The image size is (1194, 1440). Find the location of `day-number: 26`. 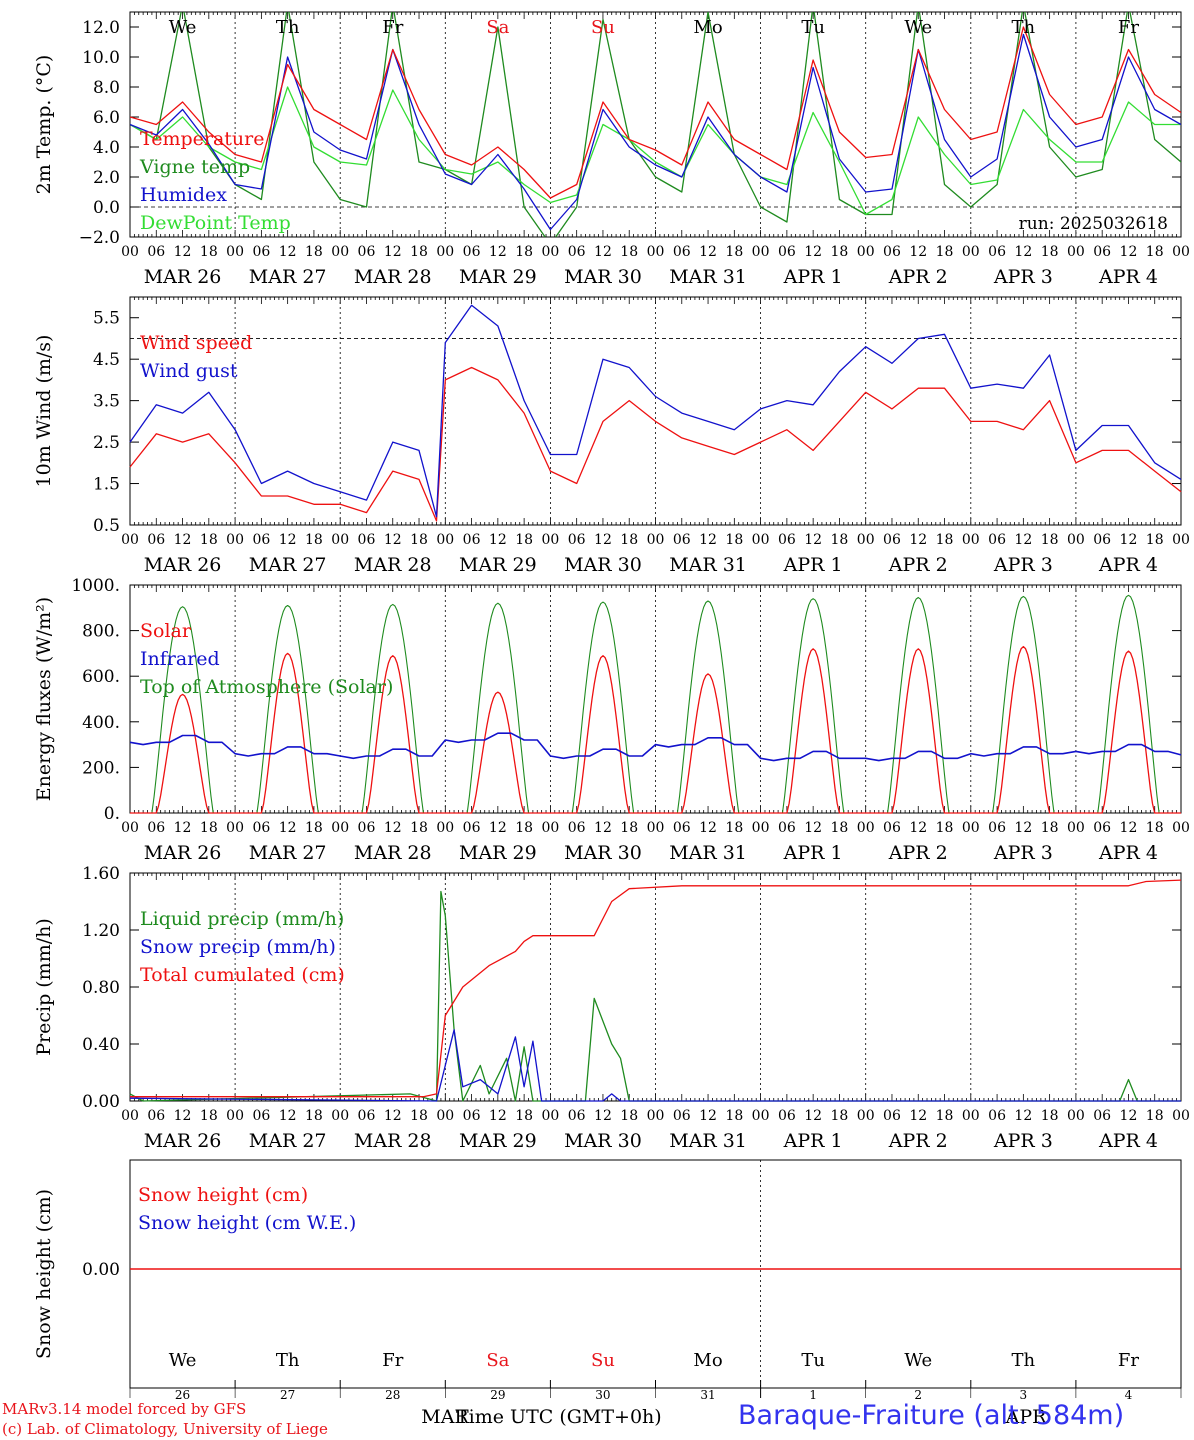

day-number: 26 is located at coordinates (182, 1395).